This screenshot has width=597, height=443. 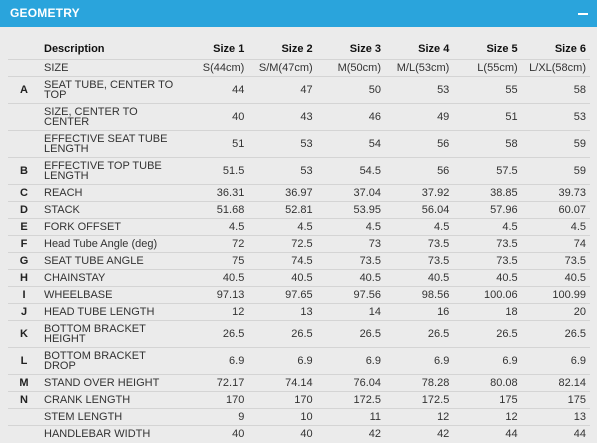 I want to click on cell-size-4: 4.5, so click(x=419, y=227).